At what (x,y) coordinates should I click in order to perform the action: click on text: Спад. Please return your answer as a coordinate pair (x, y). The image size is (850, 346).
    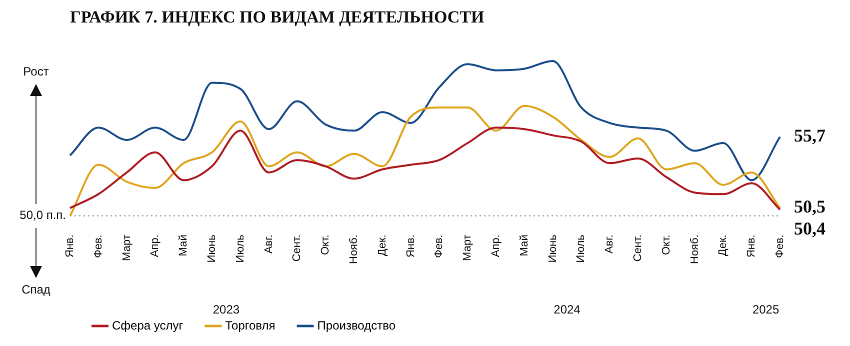
    Looking at the image, I should click on (36, 289).